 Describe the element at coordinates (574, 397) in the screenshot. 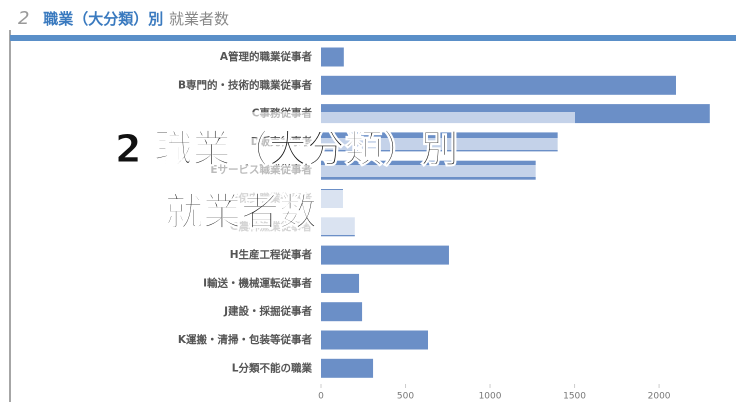

I see `x-tick-label: 1500` at that location.